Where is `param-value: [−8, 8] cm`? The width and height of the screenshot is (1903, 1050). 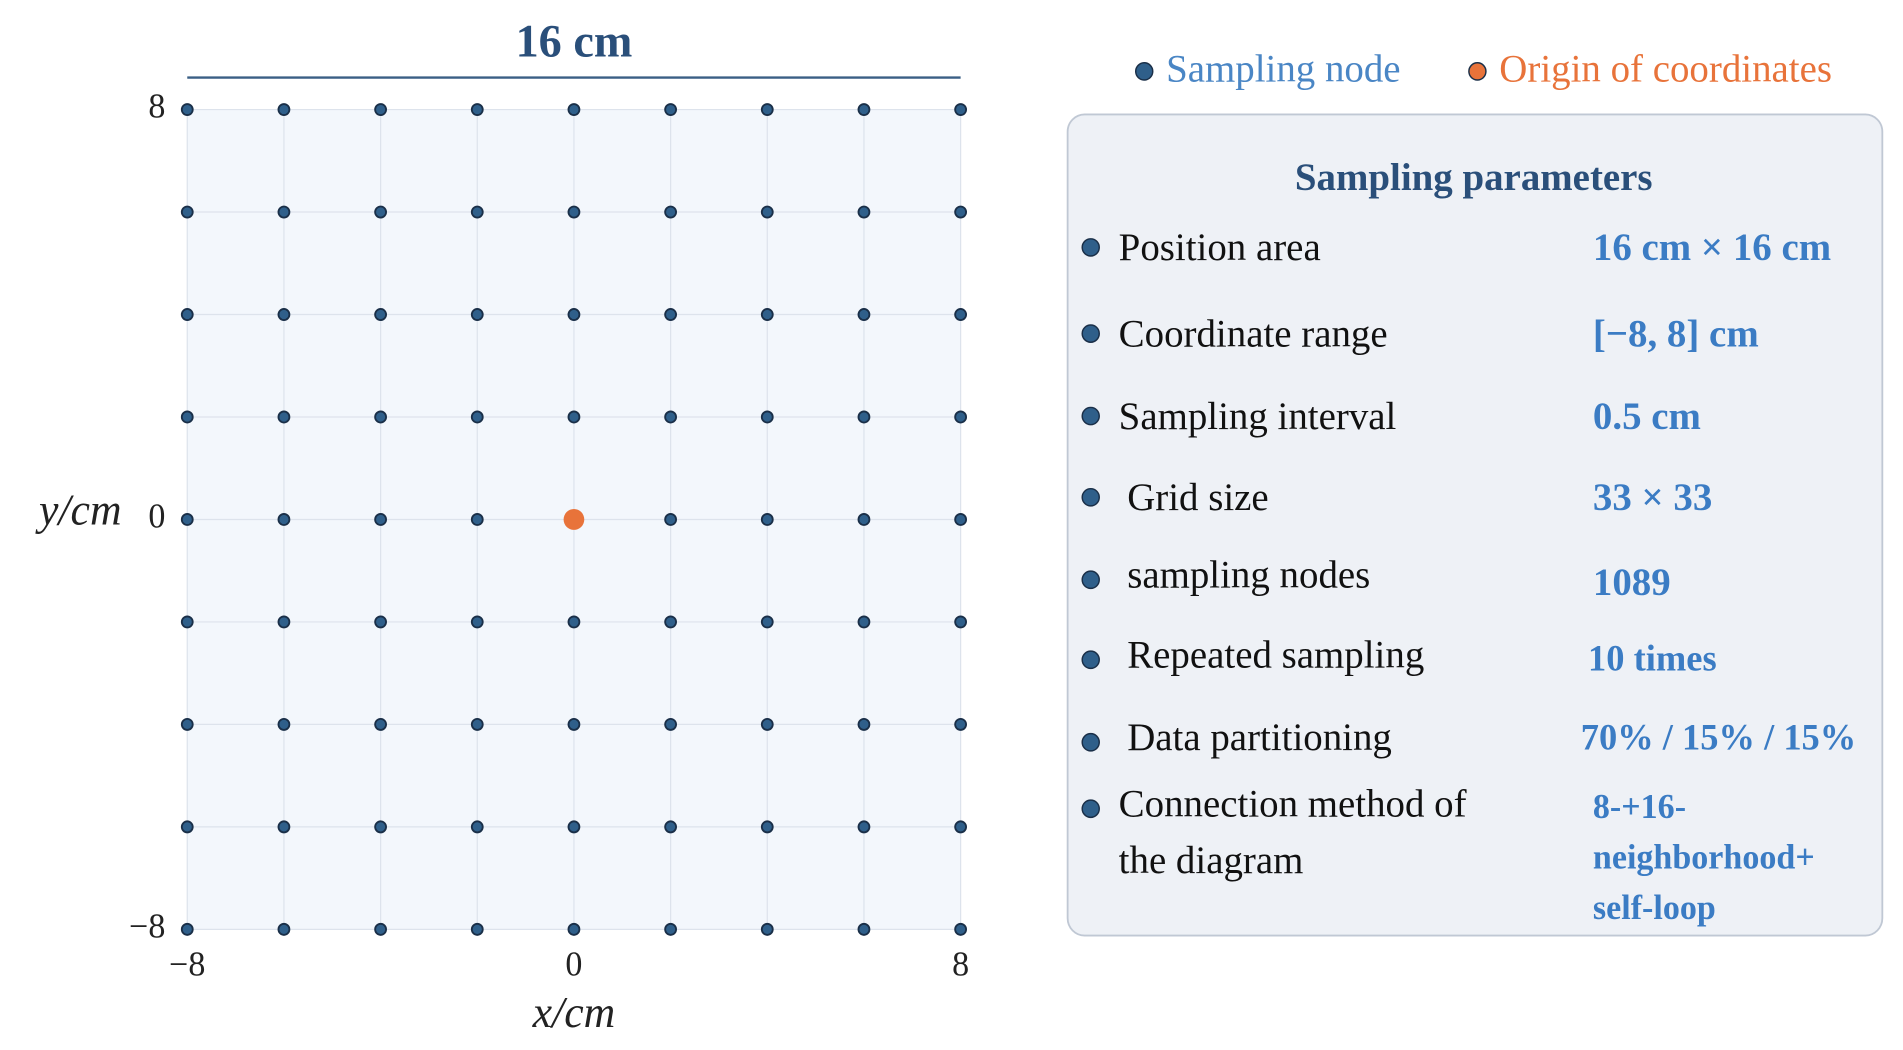 param-value: [−8, 8] cm is located at coordinates (1676, 333).